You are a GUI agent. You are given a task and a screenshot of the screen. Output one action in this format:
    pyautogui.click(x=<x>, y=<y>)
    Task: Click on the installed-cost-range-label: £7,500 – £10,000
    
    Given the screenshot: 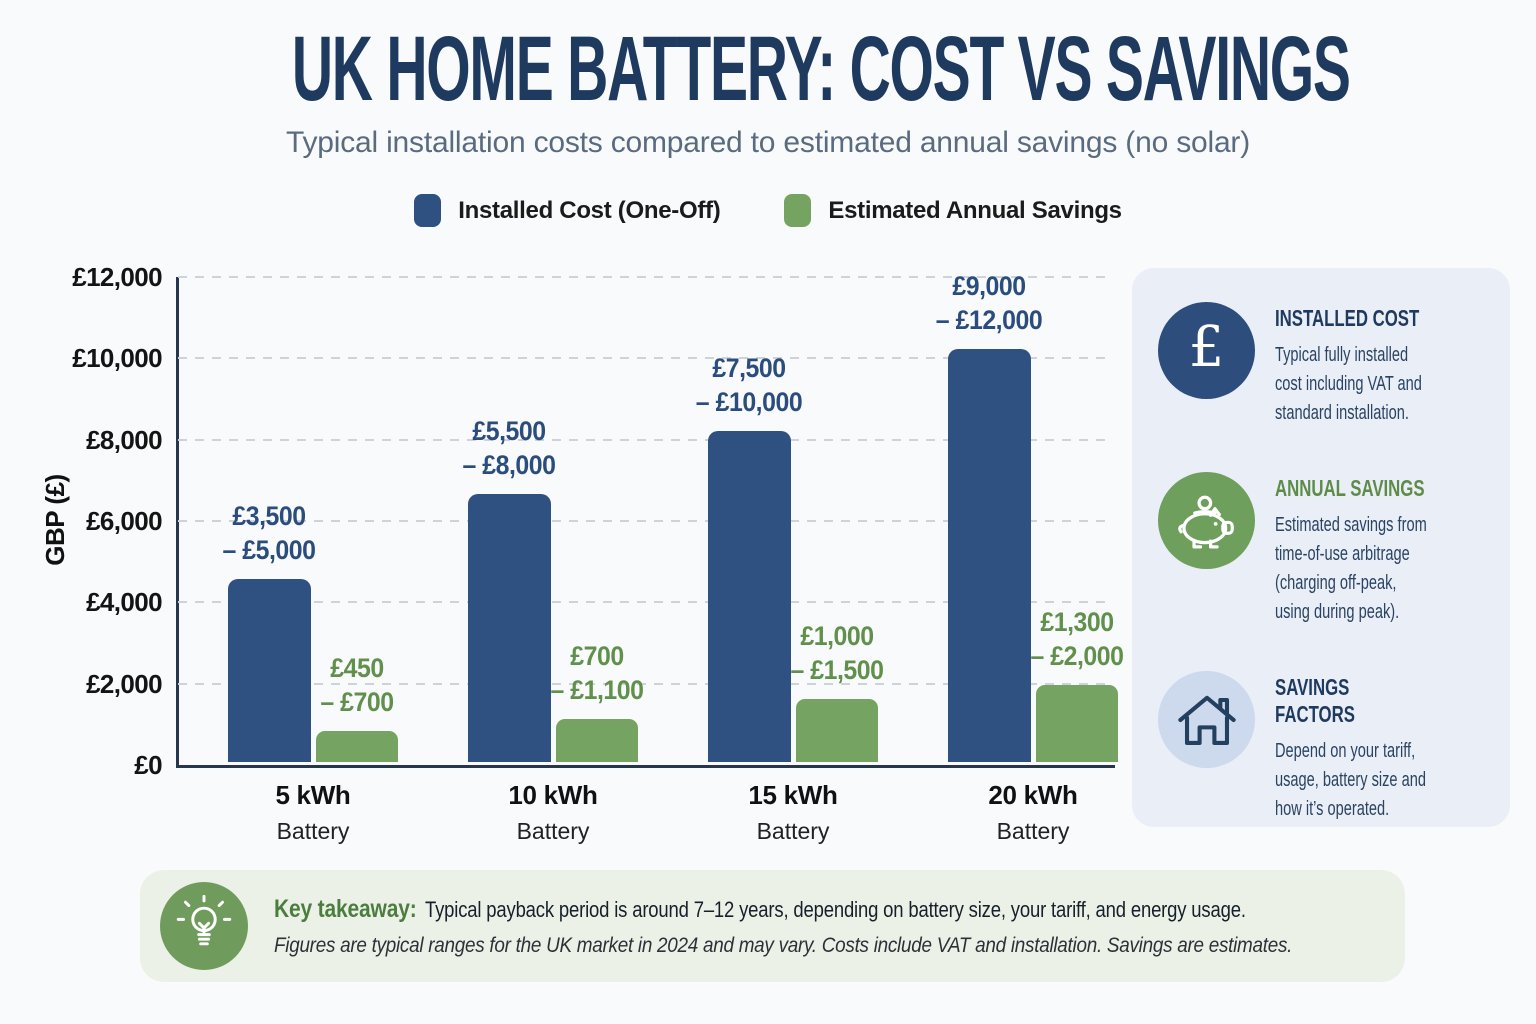 What is the action you would take?
    pyautogui.click(x=749, y=385)
    